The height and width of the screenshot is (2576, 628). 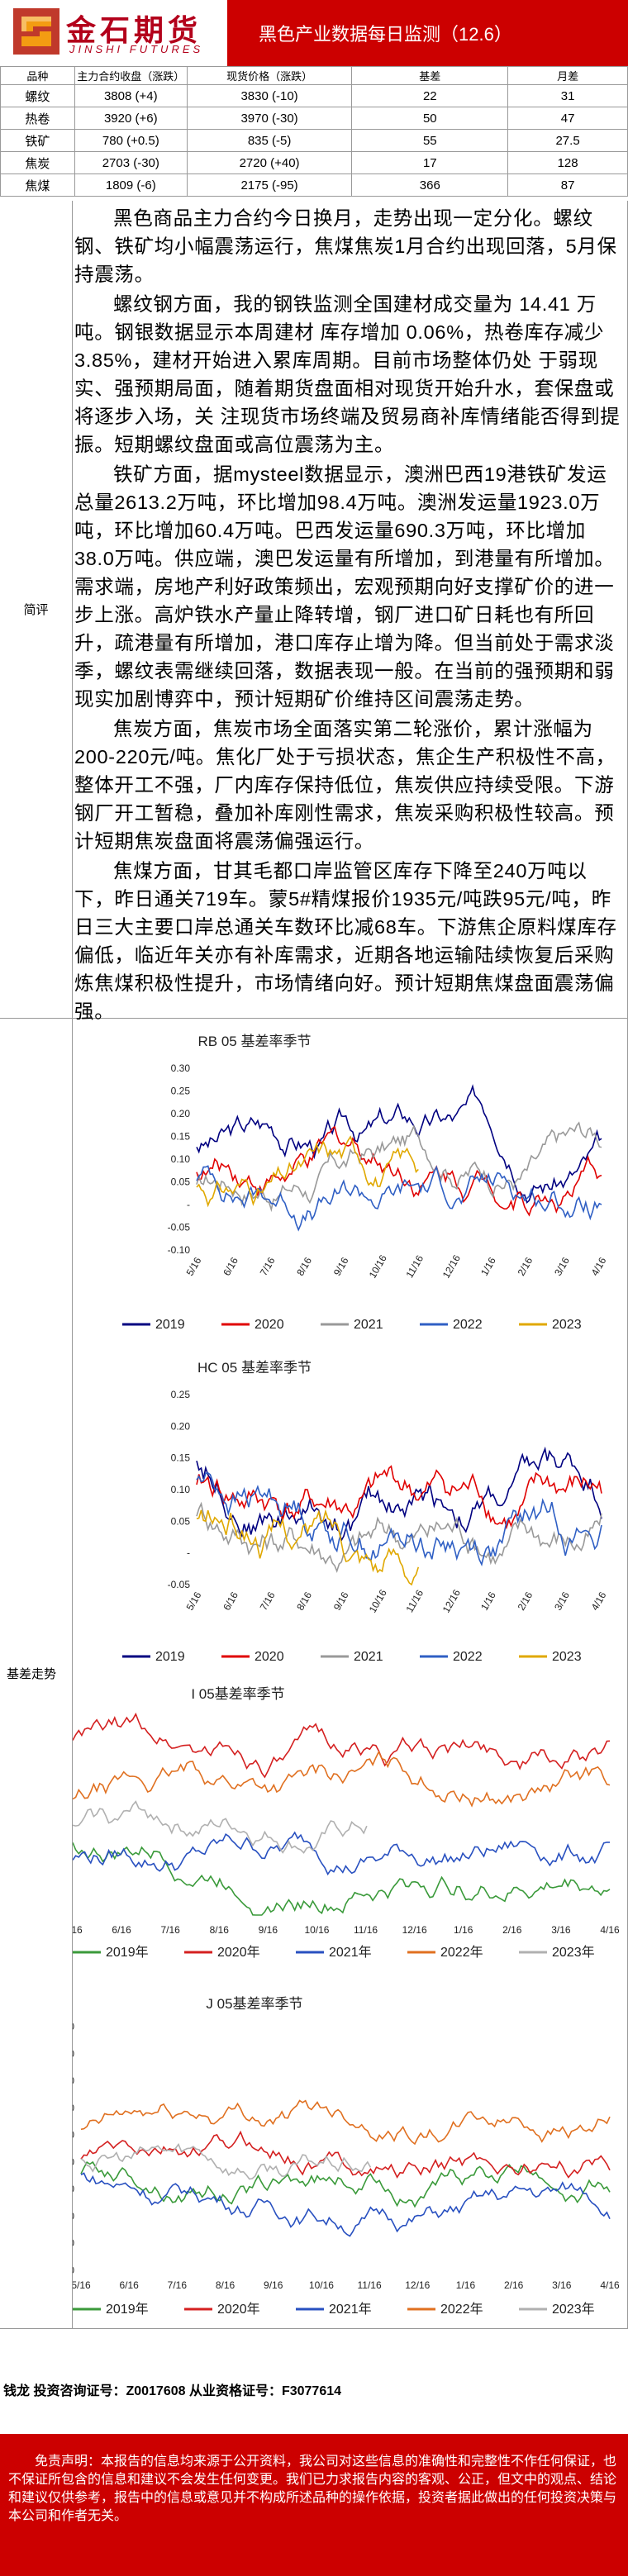 I want to click on report-header: 金石期货 JINSHI FUTURES 黑色产业数据每日监测（12.6）, so click(x=314, y=33).